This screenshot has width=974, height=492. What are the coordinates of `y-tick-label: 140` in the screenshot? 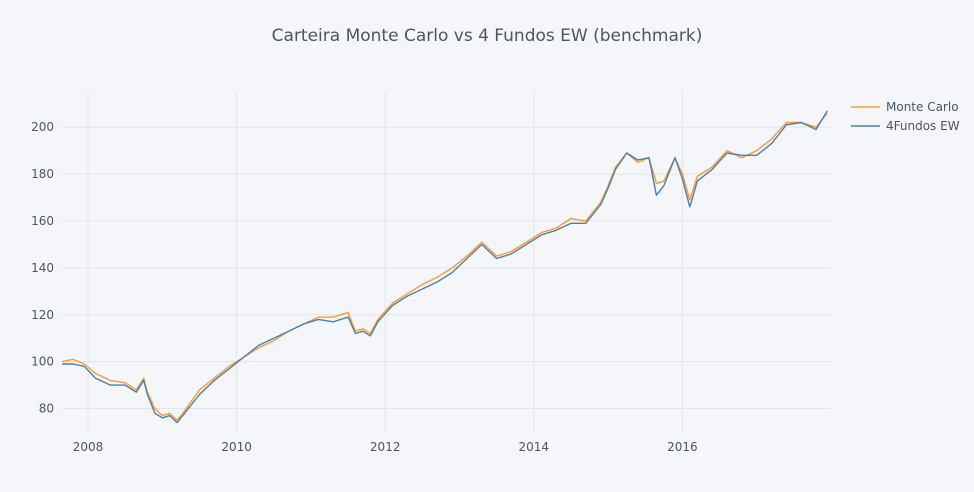 It's located at (42, 268).